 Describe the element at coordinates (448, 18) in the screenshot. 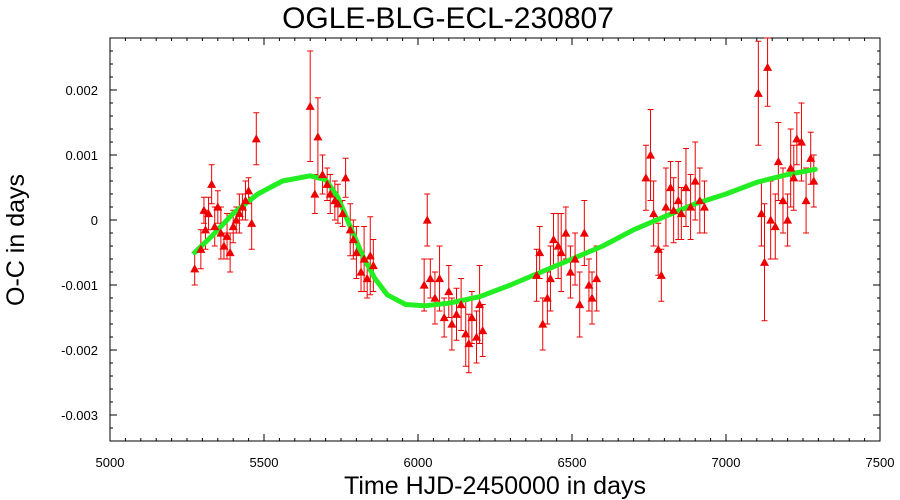

I see `chart-title: OGLE-BLG-ECL-230807` at that location.